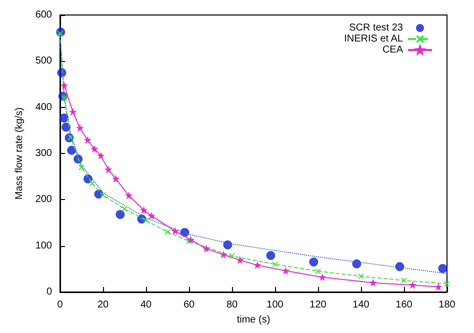  What do you see at coordinates (43, 246) in the screenshot?
I see `y-tick-label: 100` at bounding box center [43, 246].